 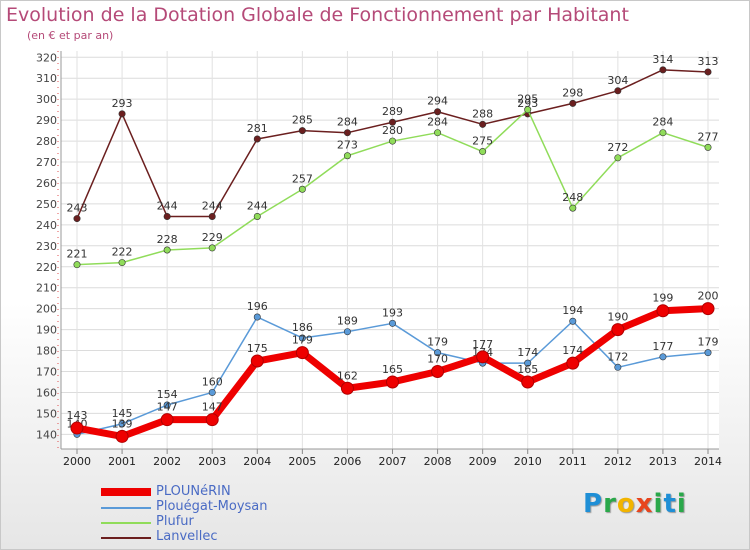 I want to click on x-tick-label: 2000, so click(x=77, y=461).